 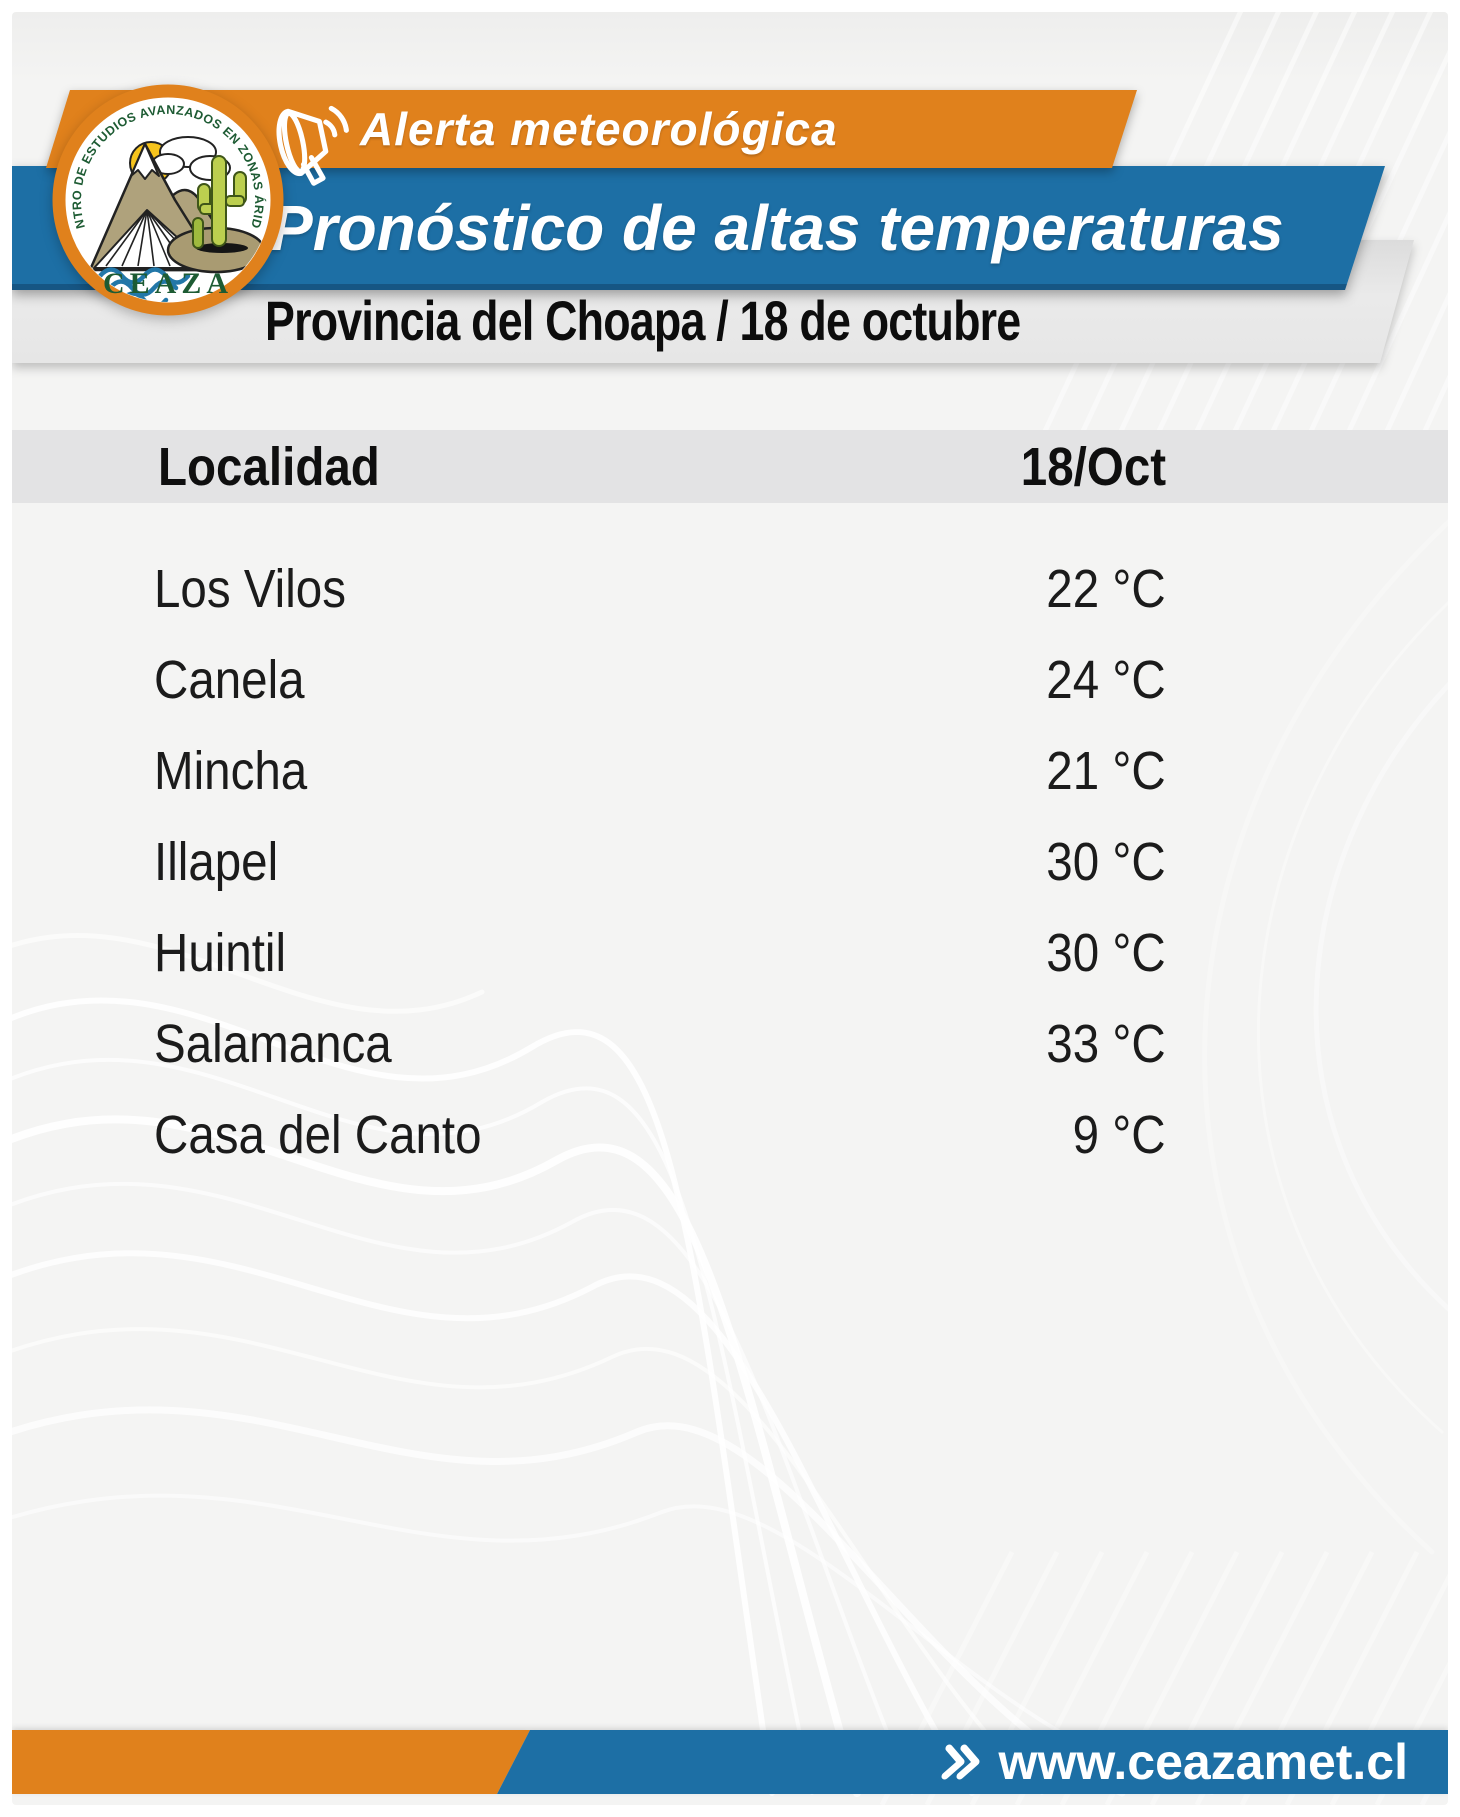 What do you see at coordinates (1106, 770) in the screenshot?
I see `temp-cell: 21 °C` at bounding box center [1106, 770].